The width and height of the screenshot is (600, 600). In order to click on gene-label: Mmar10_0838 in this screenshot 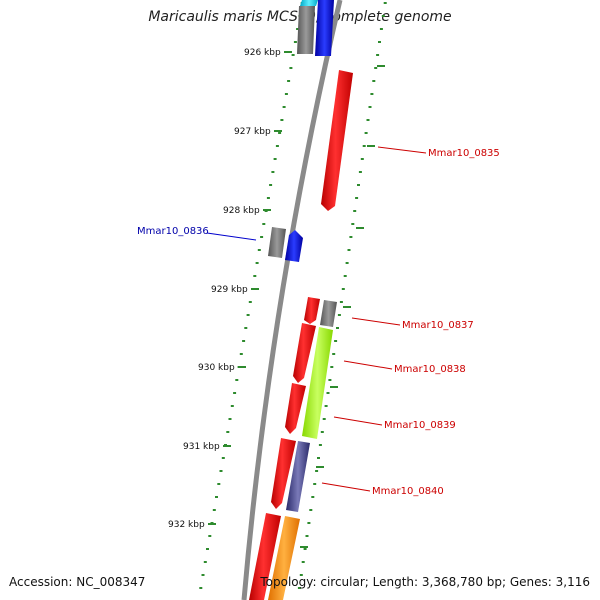, I will do `click(430, 369)`.